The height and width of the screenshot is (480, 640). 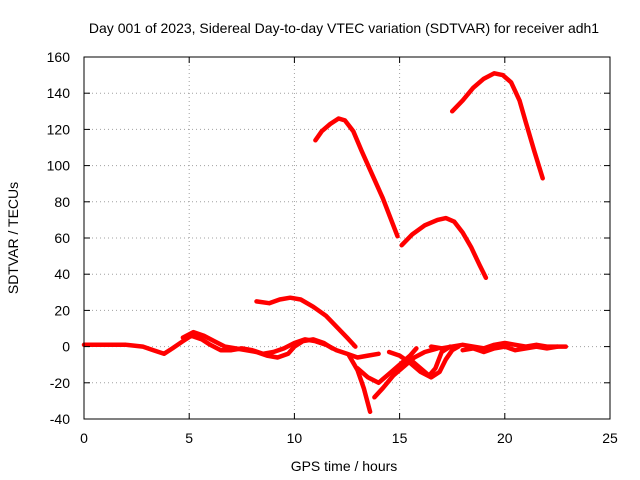 What do you see at coordinates (59, 166) in the screenshot?
I see `y-tick-label: 100` at bounding box center [59, 166].